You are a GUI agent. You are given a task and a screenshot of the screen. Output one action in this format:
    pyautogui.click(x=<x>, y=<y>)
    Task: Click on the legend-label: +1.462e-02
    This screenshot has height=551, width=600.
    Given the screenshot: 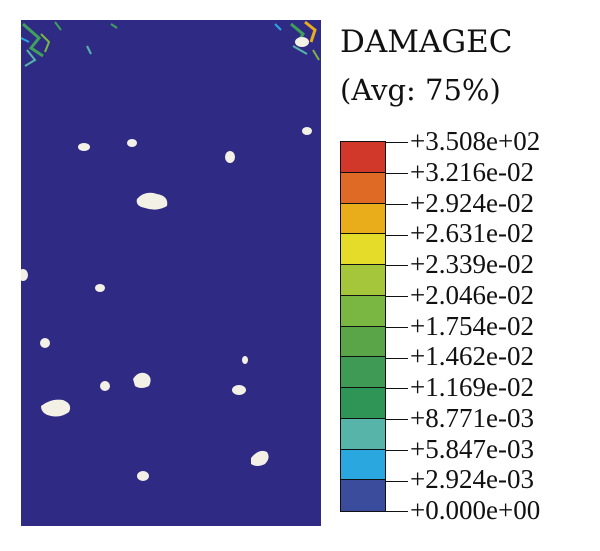 What is the action you would take?
    pyautogui.click(x=460, y=356)
    